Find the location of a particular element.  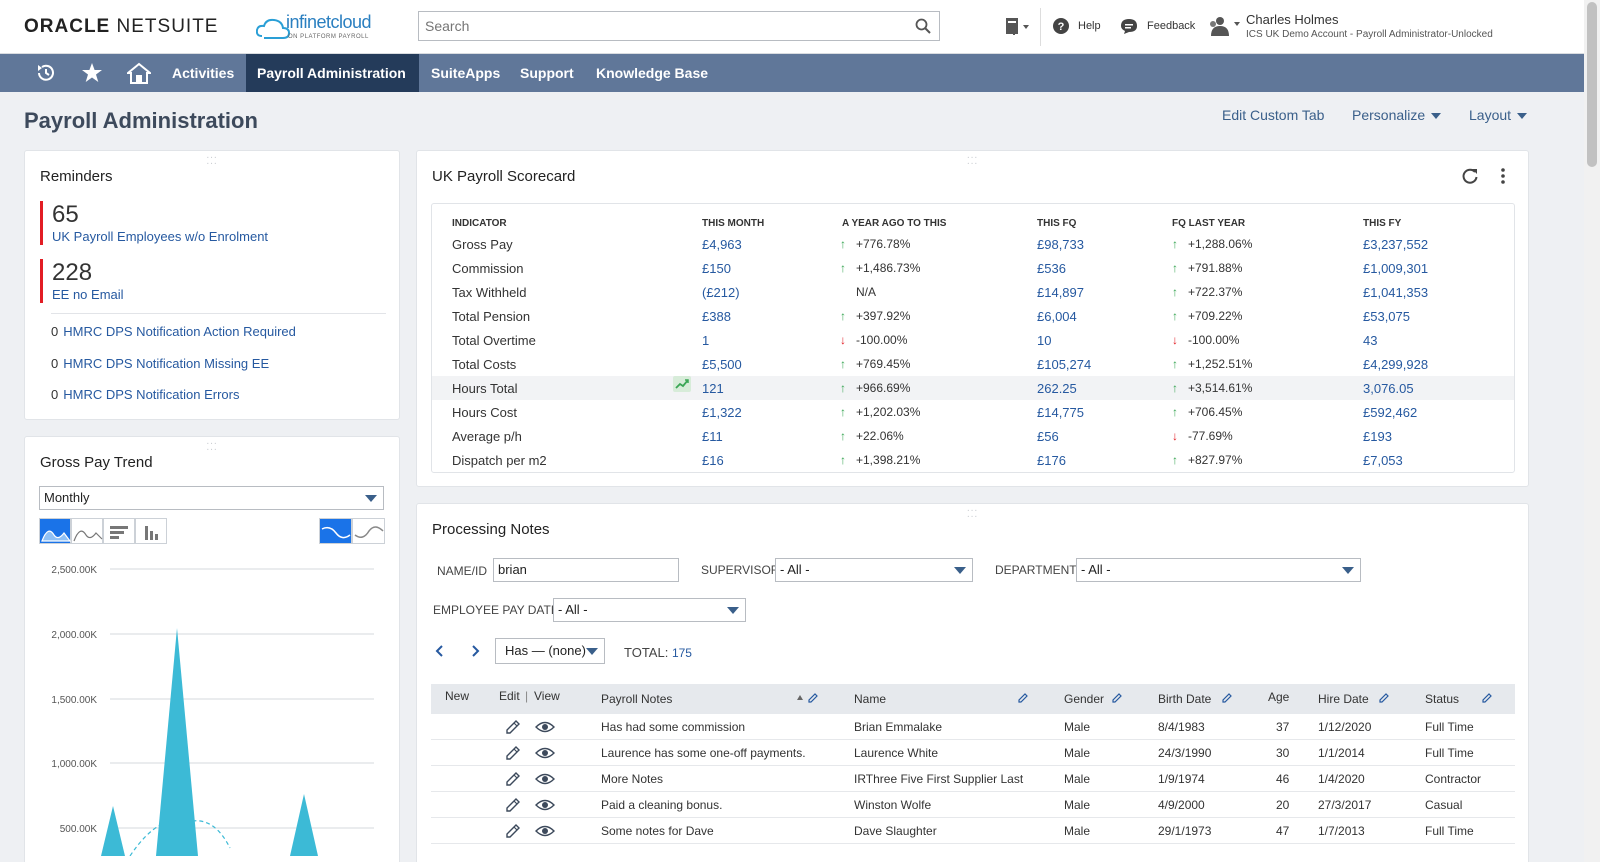

reminder-item: 228 EE no Email is located at coordinates (210, 281).